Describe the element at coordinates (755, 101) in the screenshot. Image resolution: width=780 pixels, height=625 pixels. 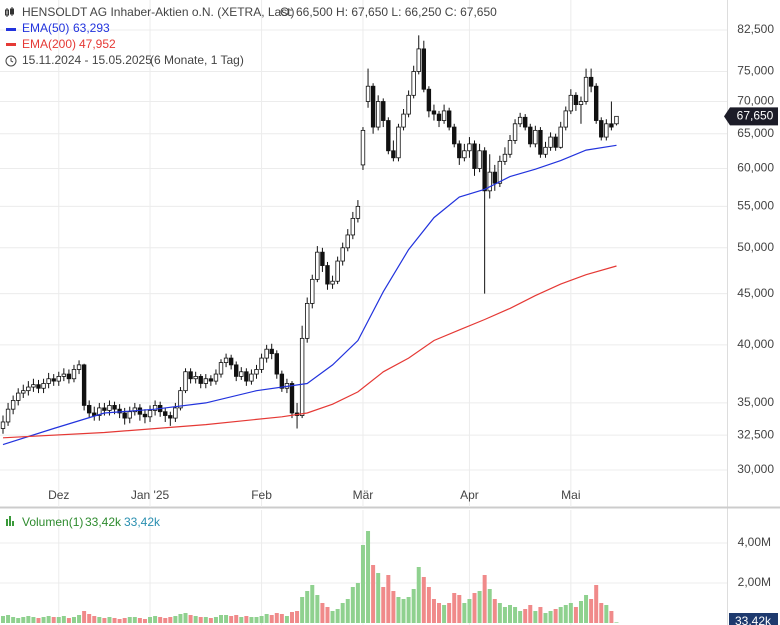
I see `y-tick-label: 70,000` at that location.